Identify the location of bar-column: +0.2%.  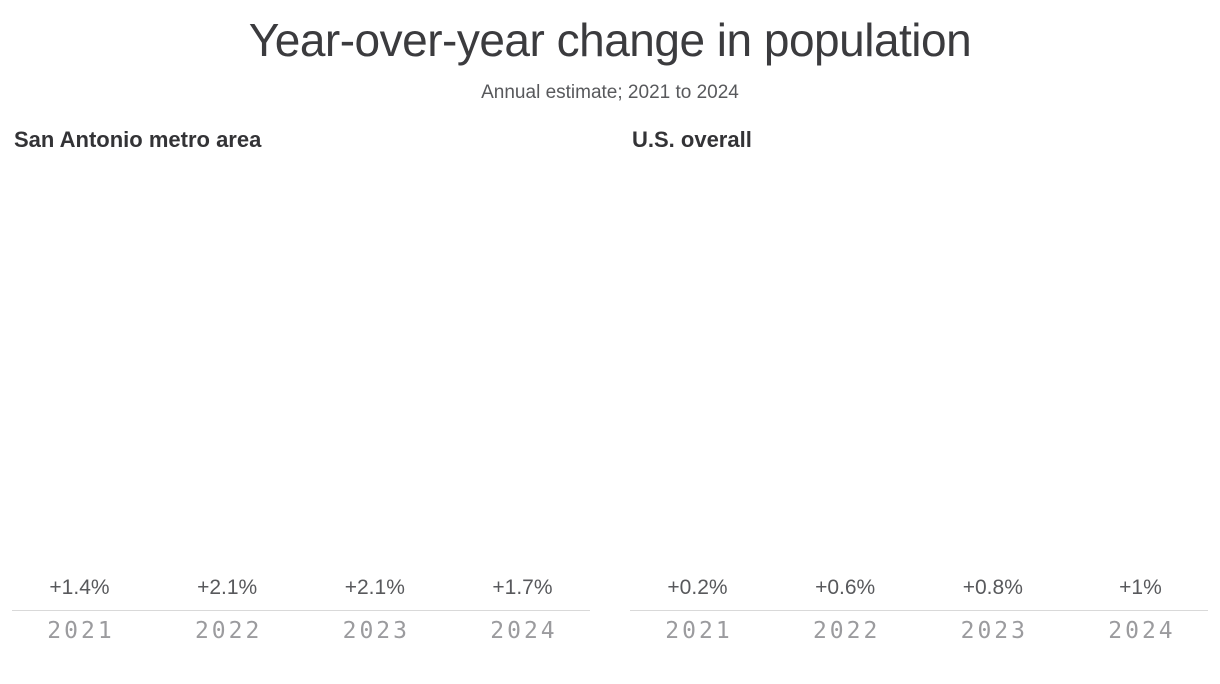
(697, 593).